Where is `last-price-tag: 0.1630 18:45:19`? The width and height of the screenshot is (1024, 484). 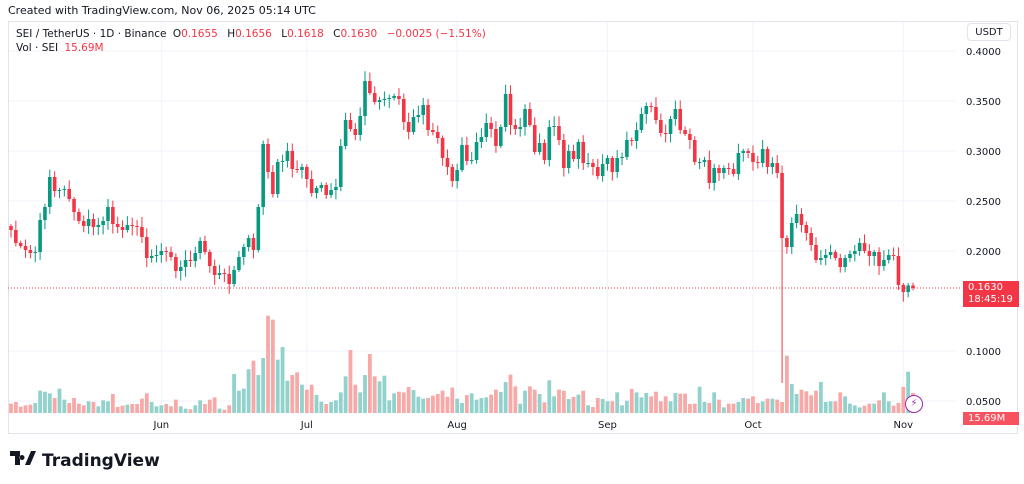 last-price-tag: 0.1630 18:45:19 is located at coordinates (991, 294).